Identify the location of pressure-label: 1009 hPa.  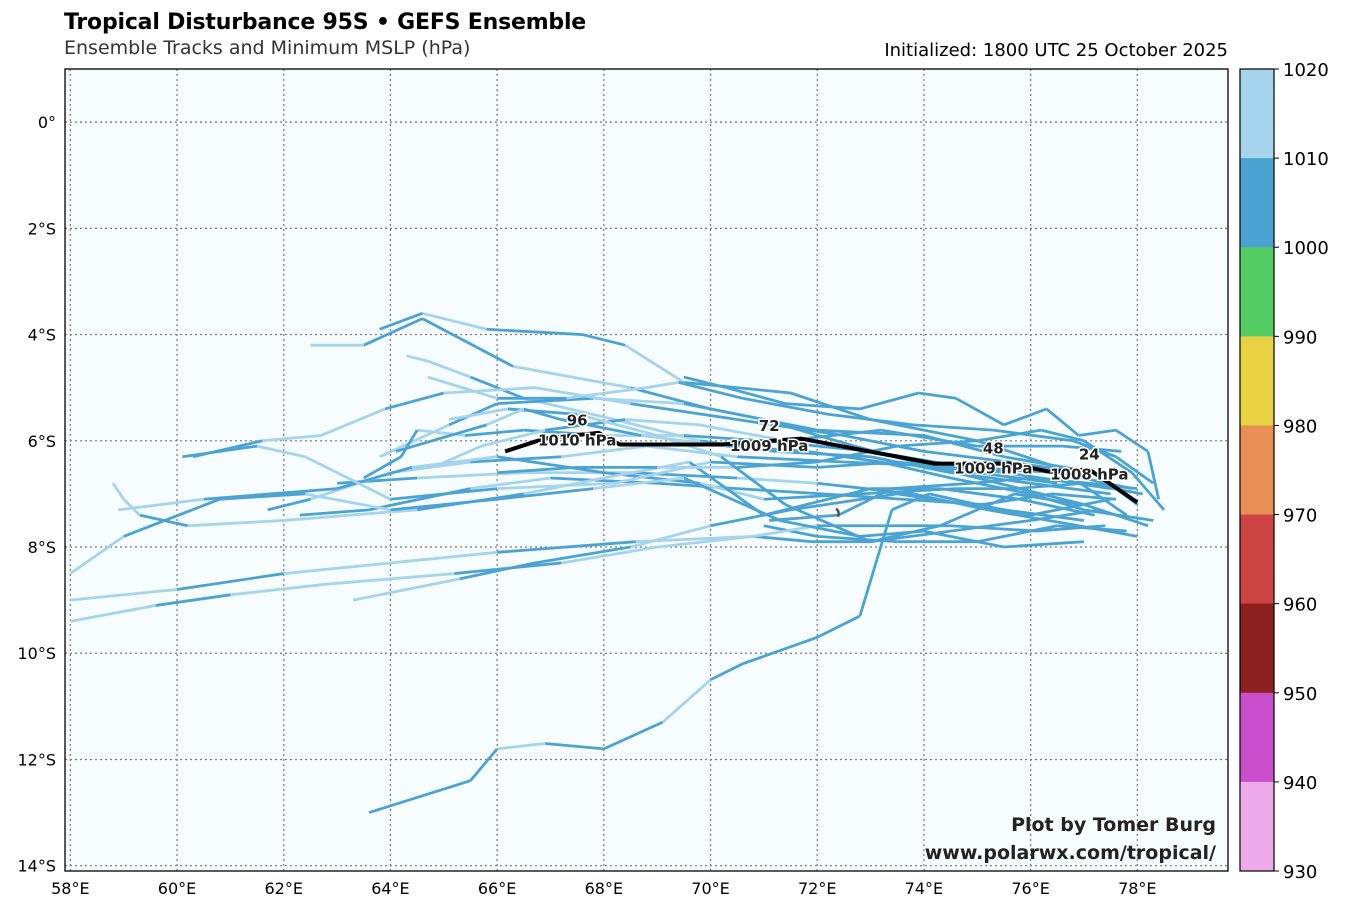
(769, 446).